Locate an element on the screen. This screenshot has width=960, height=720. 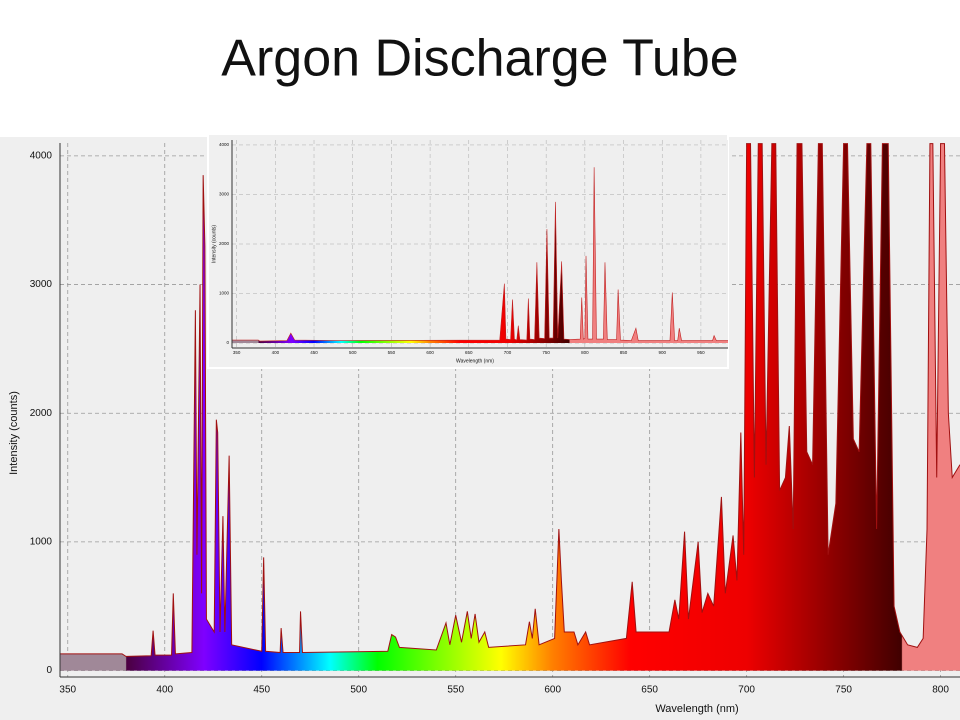
x-tick-label: 900 is located at coordinates (662, 352).